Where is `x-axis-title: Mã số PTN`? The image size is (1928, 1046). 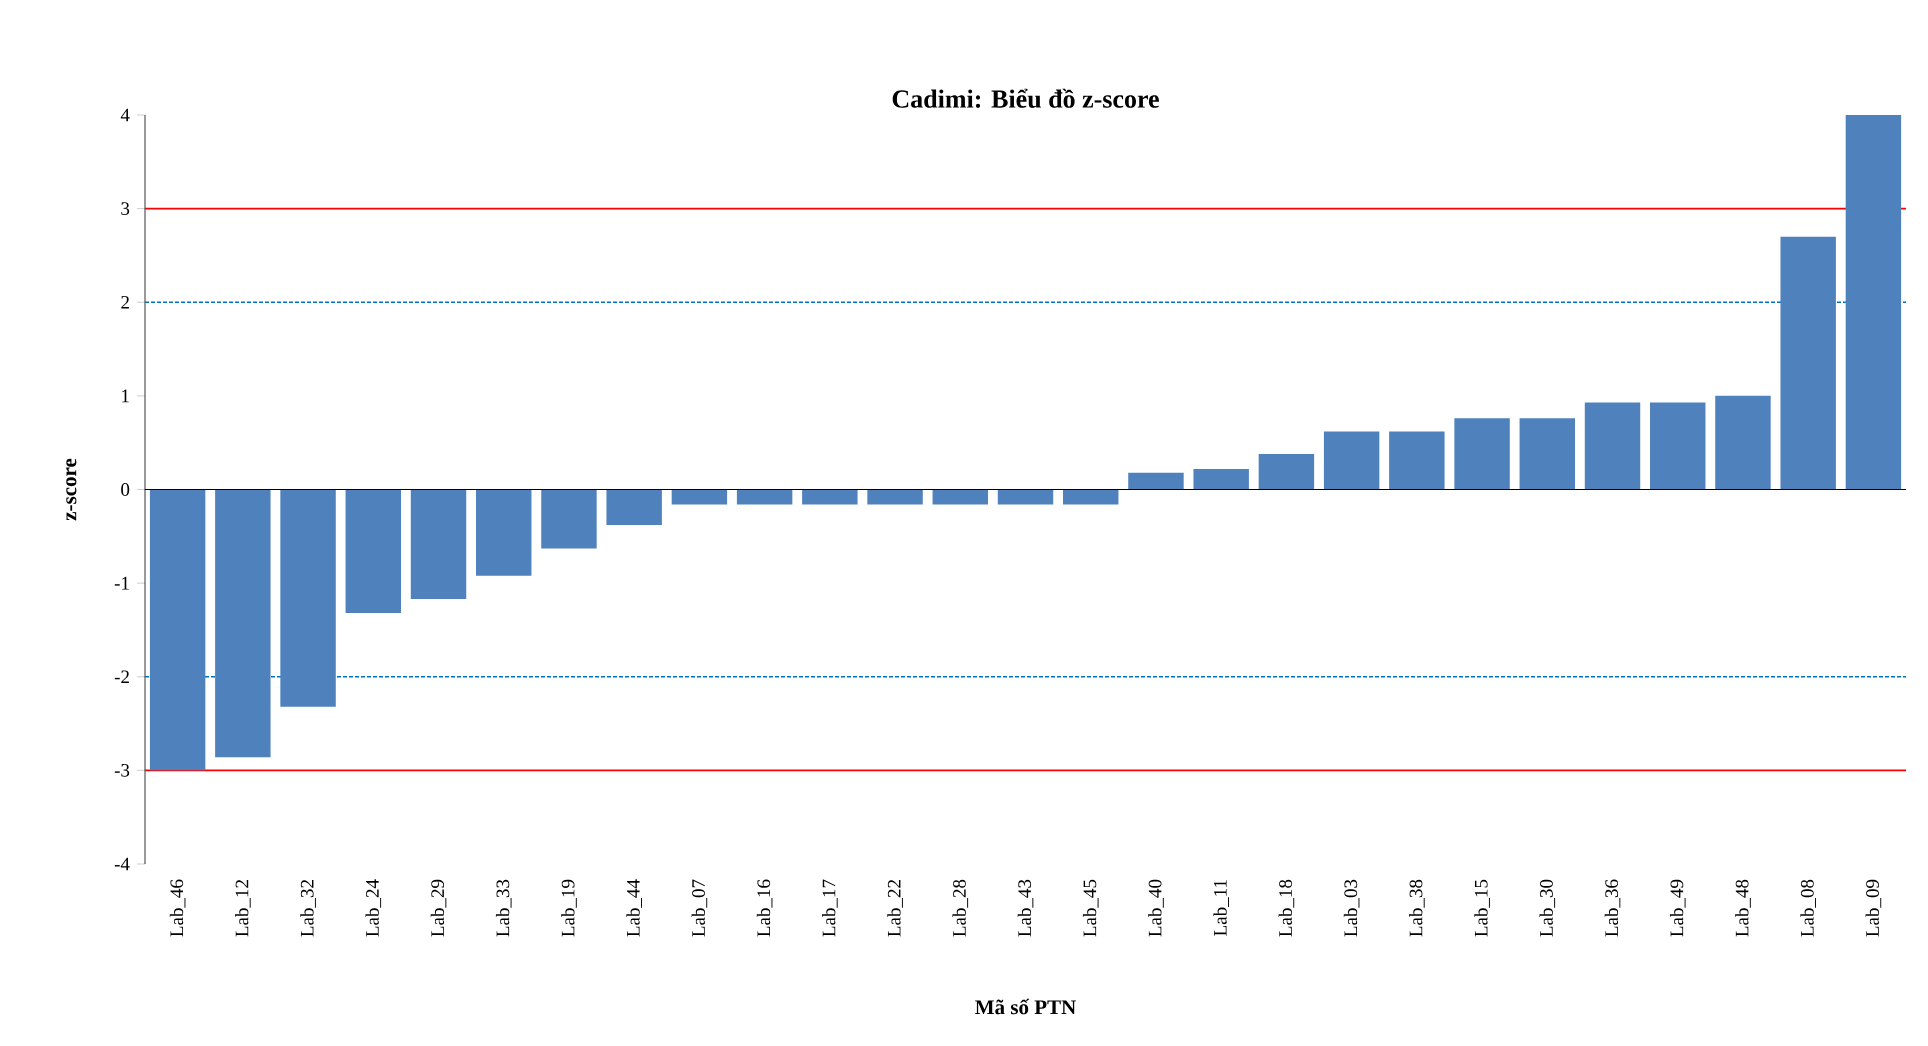 x-axis-title: Mã số PTN is located at coordinates (1025, 1006).